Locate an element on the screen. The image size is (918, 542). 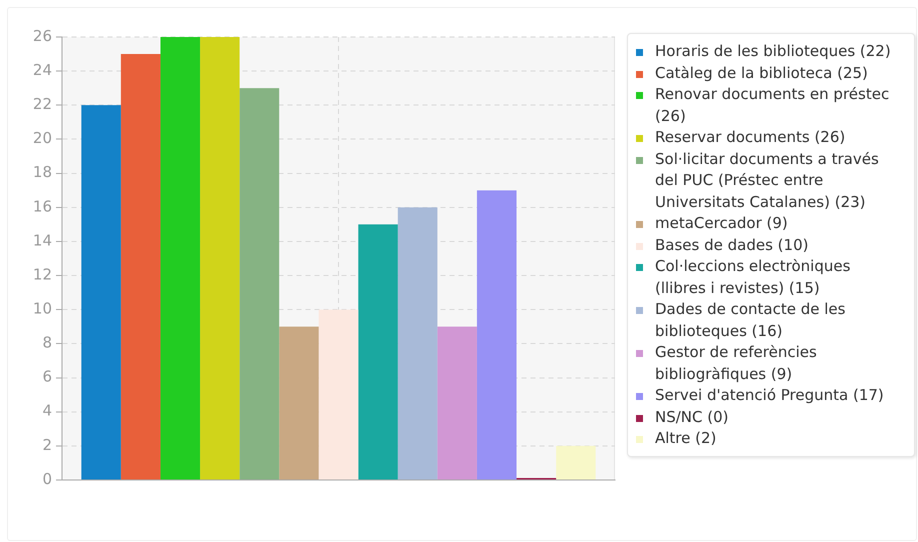
legend-label: Reservar documents (26) is located at coordinates (750, 137).